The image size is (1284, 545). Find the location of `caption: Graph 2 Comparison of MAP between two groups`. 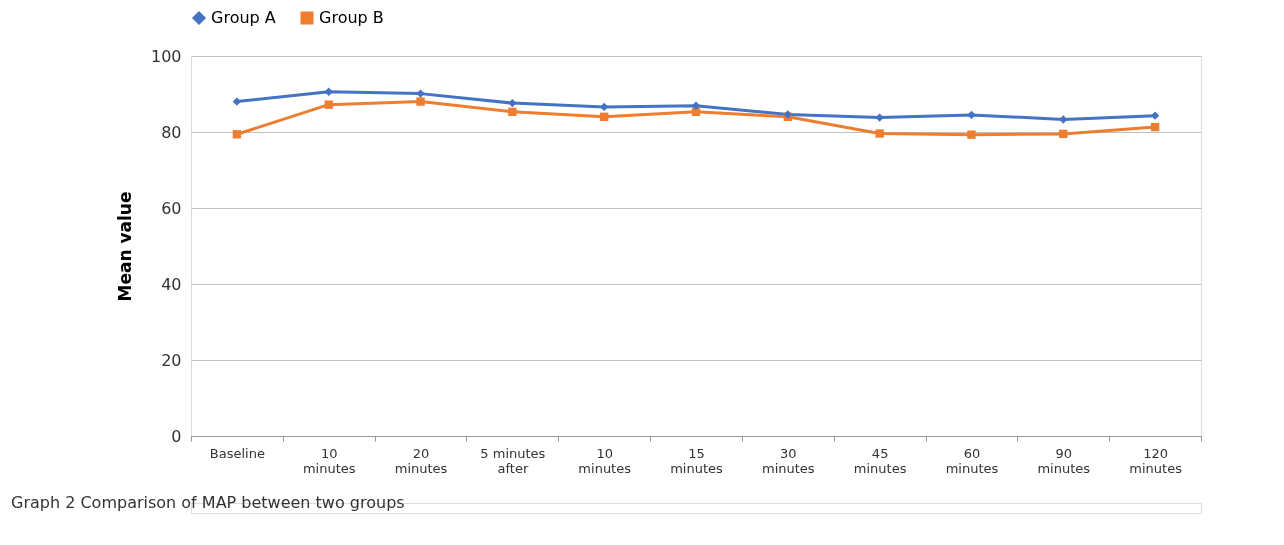

caption: Graph 2 Comparison of MAP between two groups is located at coordinates (208, 502).